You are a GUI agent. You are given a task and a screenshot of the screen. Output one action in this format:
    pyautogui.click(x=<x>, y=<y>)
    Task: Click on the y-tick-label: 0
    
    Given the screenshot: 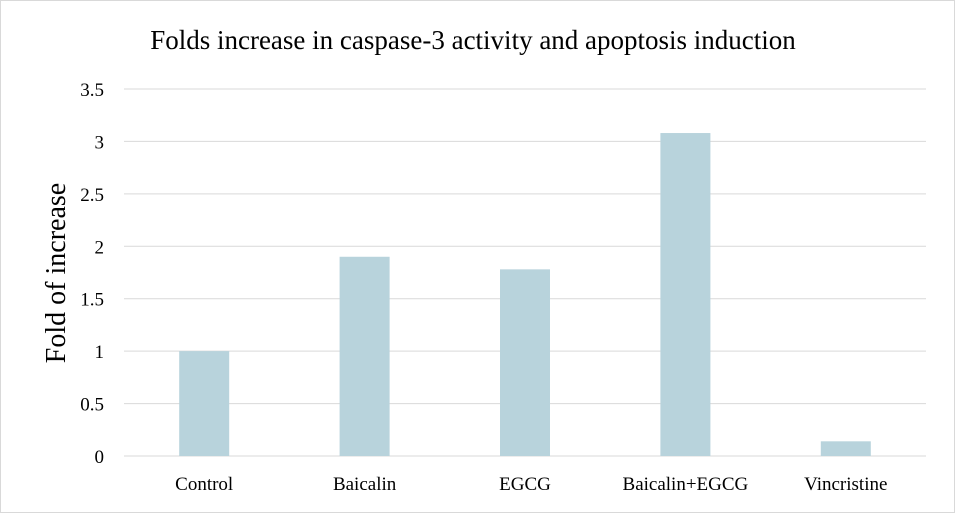 What is the action you would take?
    pyautogui.click(x=100, y=457)
    